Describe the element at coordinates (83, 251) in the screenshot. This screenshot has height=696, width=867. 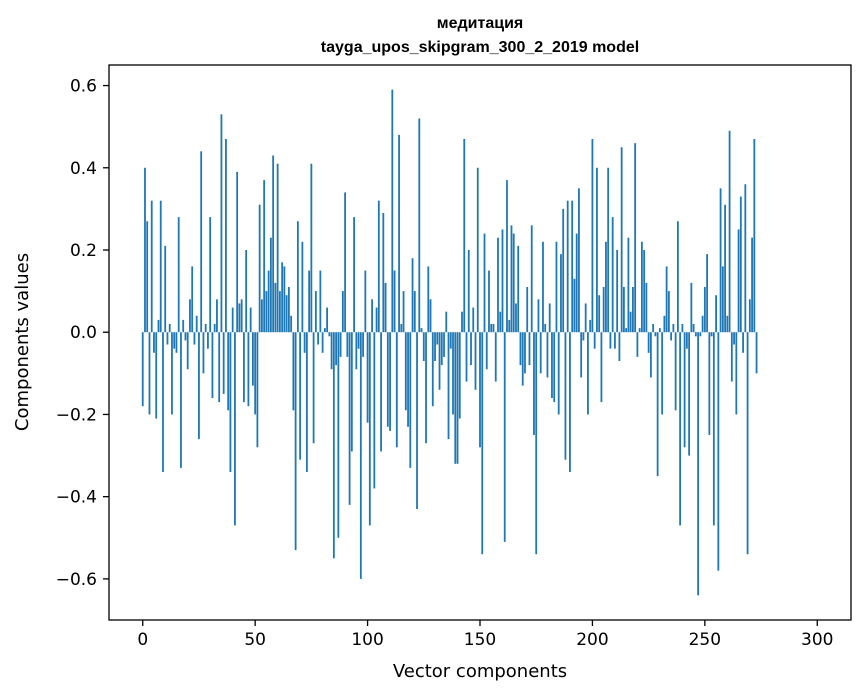
I see `y-tick-label: 0.2` at that location.